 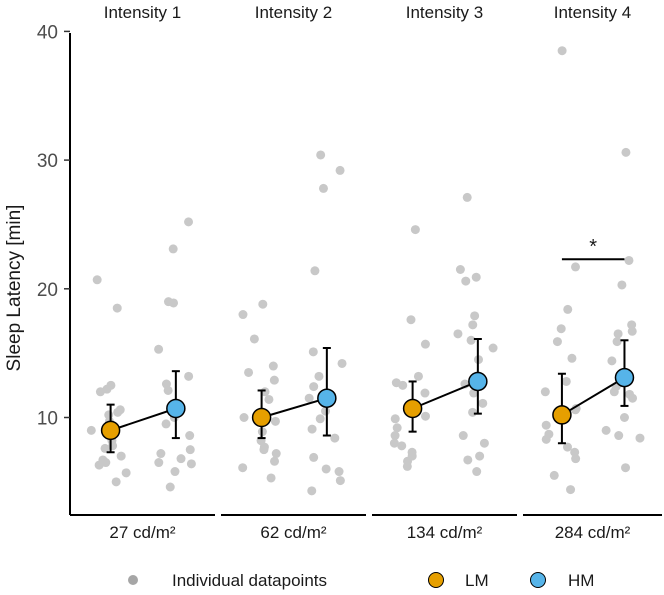 What do you see at coordinates (562, 415) in the screenshot?
I see `lm-mean-point` at bounding box center [562, 415].